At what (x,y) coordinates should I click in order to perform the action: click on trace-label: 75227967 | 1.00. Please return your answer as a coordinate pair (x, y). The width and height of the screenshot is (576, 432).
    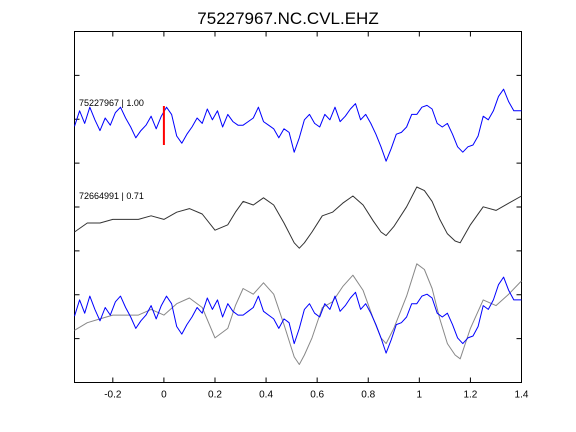
    Looking at the image, I should click on (111, 103).